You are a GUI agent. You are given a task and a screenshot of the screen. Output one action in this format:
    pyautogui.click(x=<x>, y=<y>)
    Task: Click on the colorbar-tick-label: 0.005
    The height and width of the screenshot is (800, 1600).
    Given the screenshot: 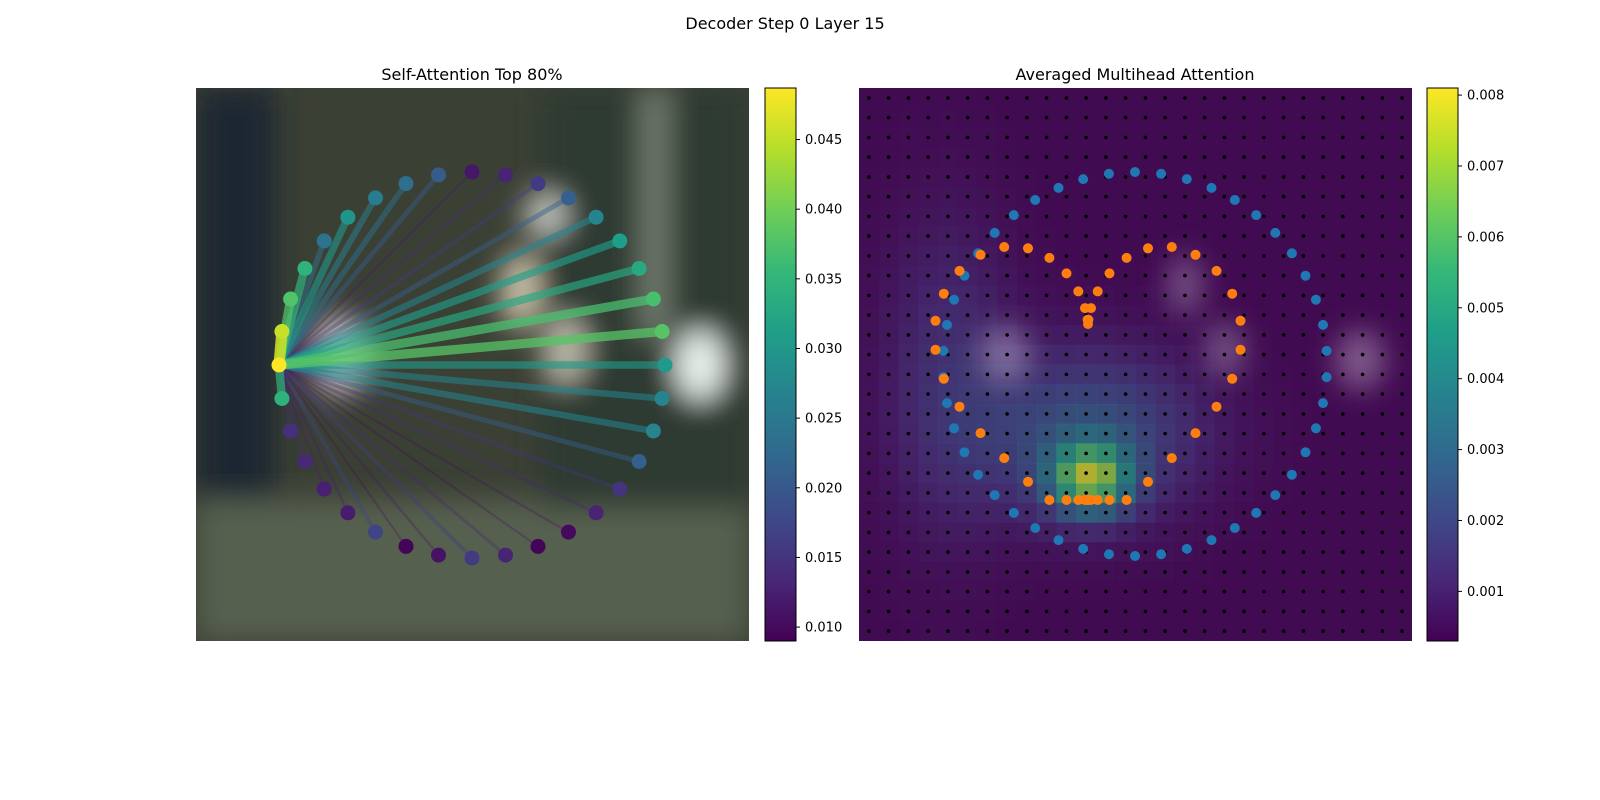 What is the action you would take?
    pyautogui.click(x=1485, y=308)
    